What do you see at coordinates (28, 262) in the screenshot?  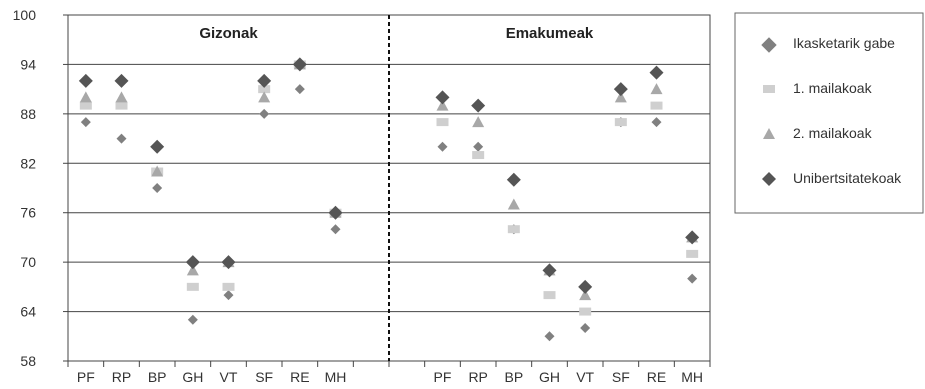 I see `y-tick-label: 70` at bounding box center [28, 262].